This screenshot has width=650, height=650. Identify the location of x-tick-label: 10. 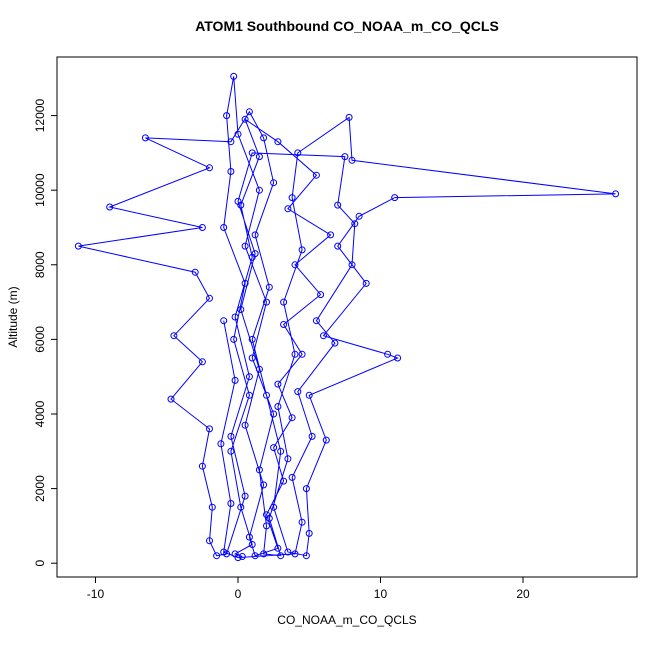
(381, 594).